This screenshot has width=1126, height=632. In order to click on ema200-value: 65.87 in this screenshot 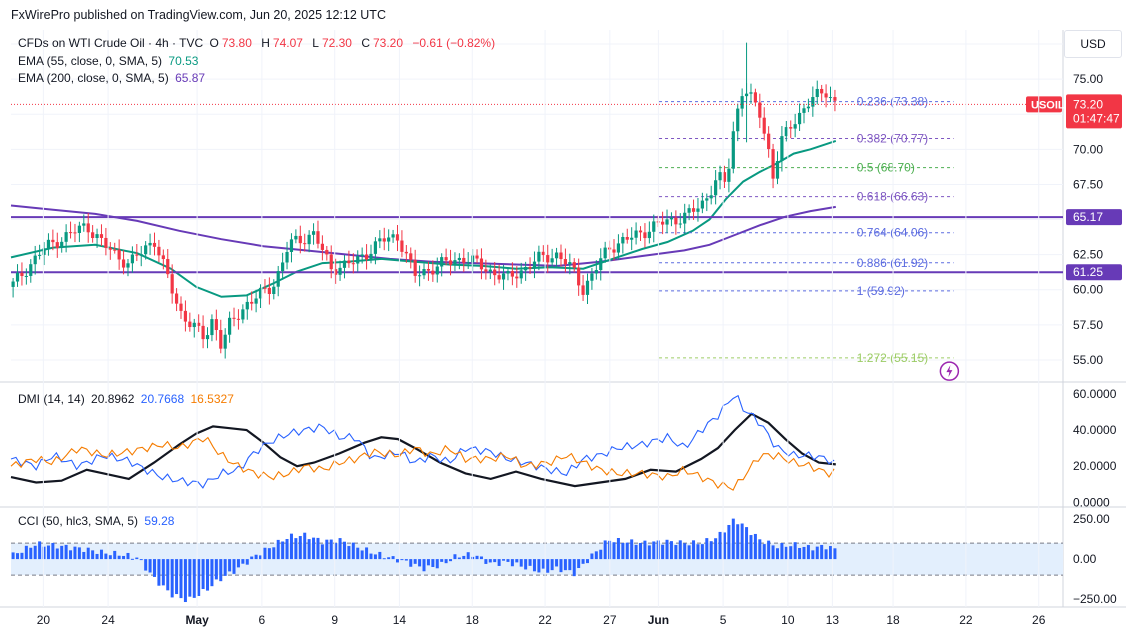, I will do `click(190, 78)`.